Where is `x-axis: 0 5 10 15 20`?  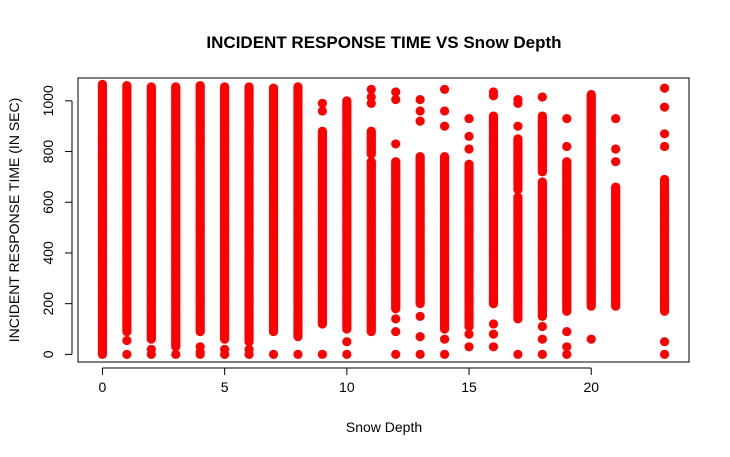
x-axis: 0 5 10 15 20 is located at coordinates (349, 381).